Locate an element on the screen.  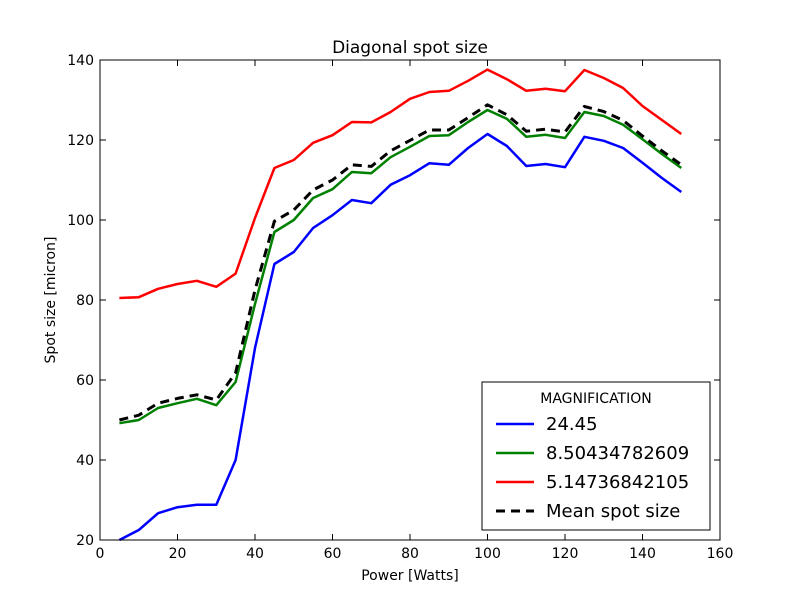
x-tick-label: 160 is located at coordinates (720, 554).